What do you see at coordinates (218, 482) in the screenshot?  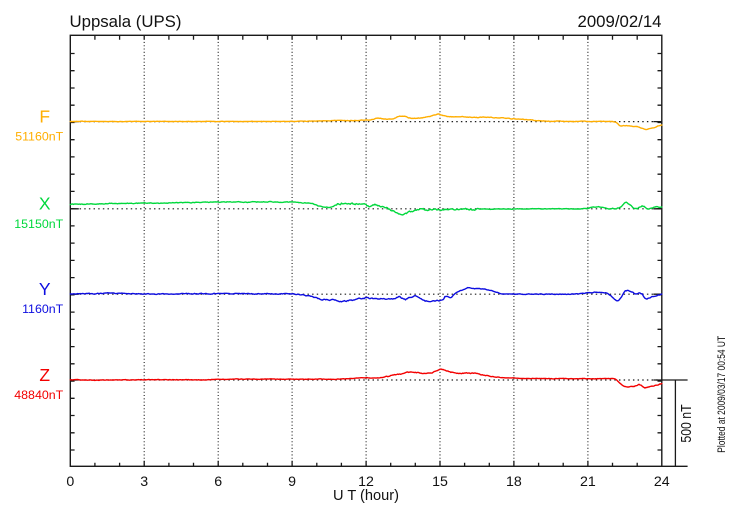 I see `svg-text: 6` at bounding box center [218, 482].